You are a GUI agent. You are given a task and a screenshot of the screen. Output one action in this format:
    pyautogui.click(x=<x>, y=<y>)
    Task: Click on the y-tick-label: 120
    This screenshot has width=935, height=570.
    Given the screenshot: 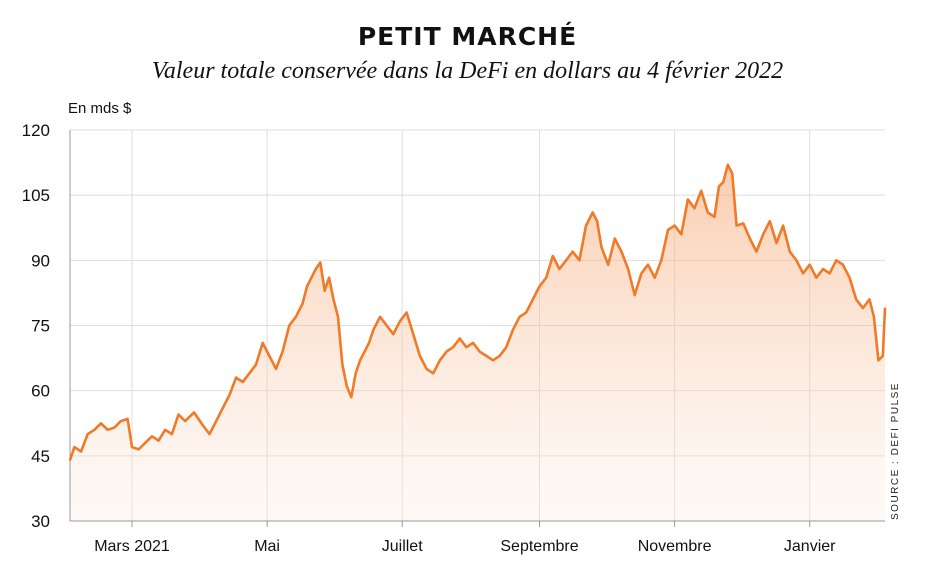 What is the action you would take?
    pyautogui.click(x=36, y=130)
    